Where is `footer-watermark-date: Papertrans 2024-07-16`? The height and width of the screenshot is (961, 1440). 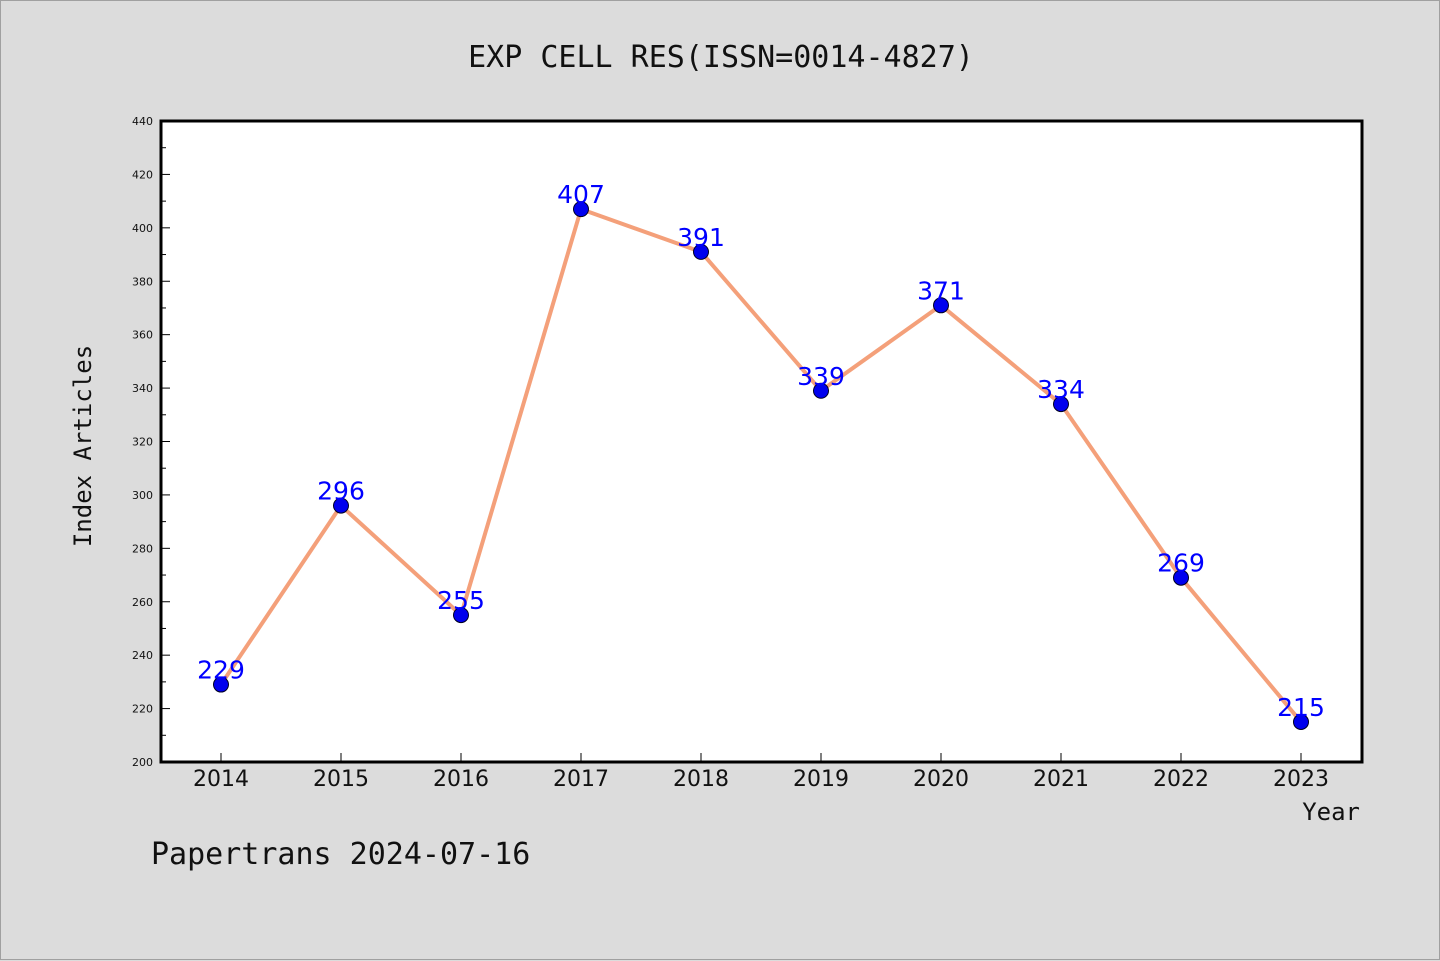
footer-watermark-date: Papertrans 2024-07-16 is located at coordinates (340, 854).